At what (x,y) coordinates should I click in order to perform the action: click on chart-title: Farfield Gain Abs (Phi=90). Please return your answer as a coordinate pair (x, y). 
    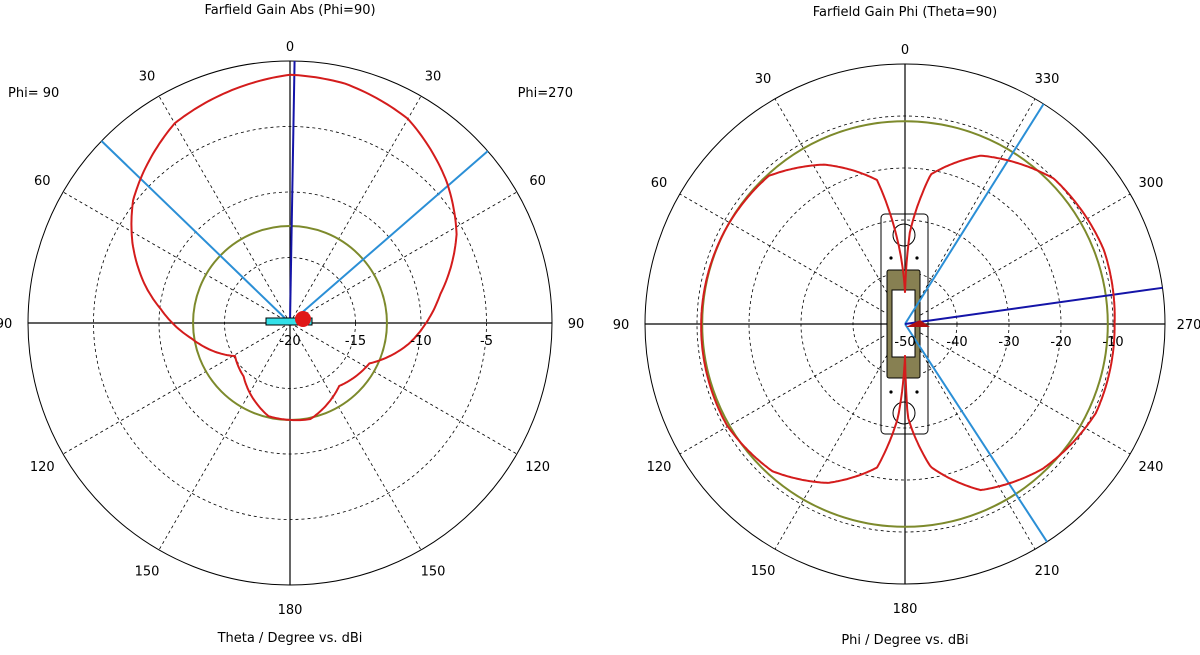
    Looking at the image, I should click on (289, 10).